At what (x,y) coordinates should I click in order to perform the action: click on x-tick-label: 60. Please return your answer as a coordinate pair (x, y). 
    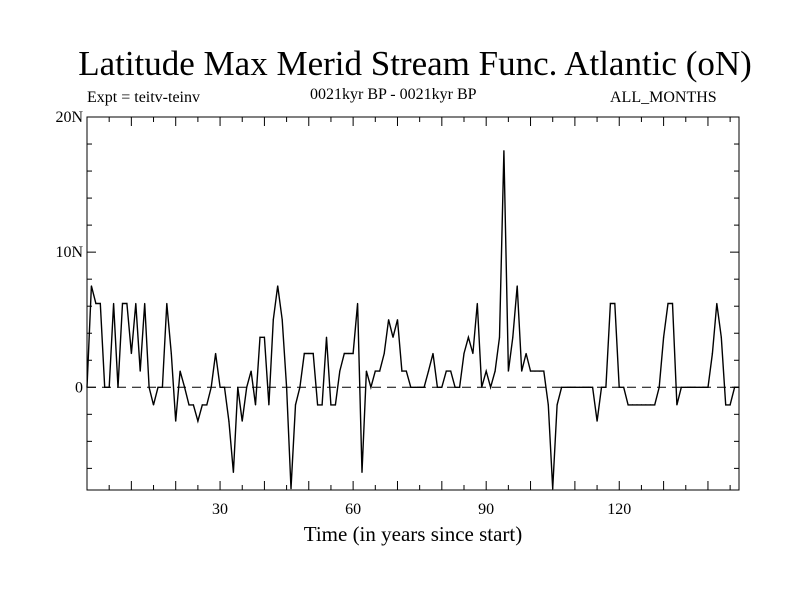
    Looking at the image, I should click on (353, 509).